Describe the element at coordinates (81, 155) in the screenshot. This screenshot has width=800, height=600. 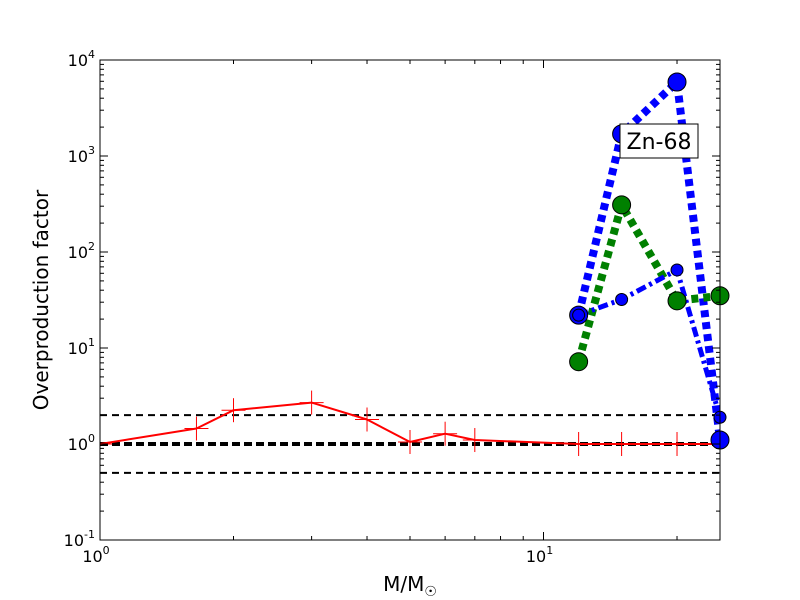
I see `y-tick-label-4: 10³` at that location.